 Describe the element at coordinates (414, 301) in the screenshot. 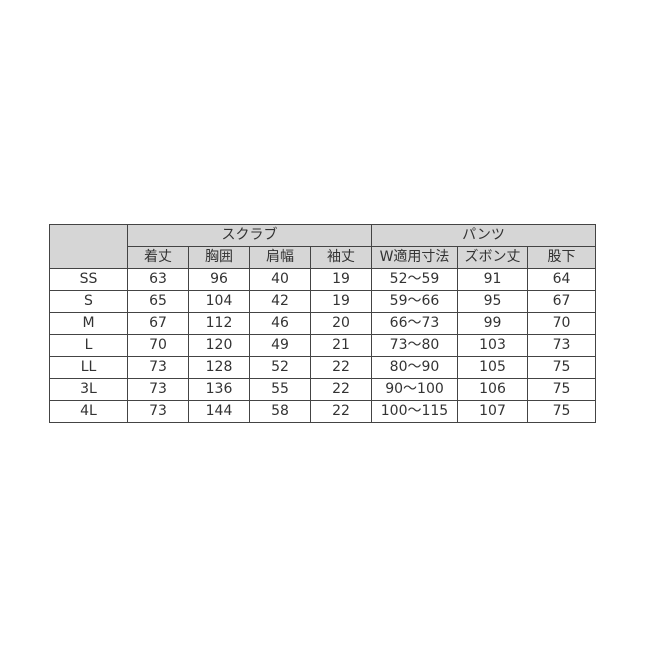

I see `table-cell: 59～66` at that location.